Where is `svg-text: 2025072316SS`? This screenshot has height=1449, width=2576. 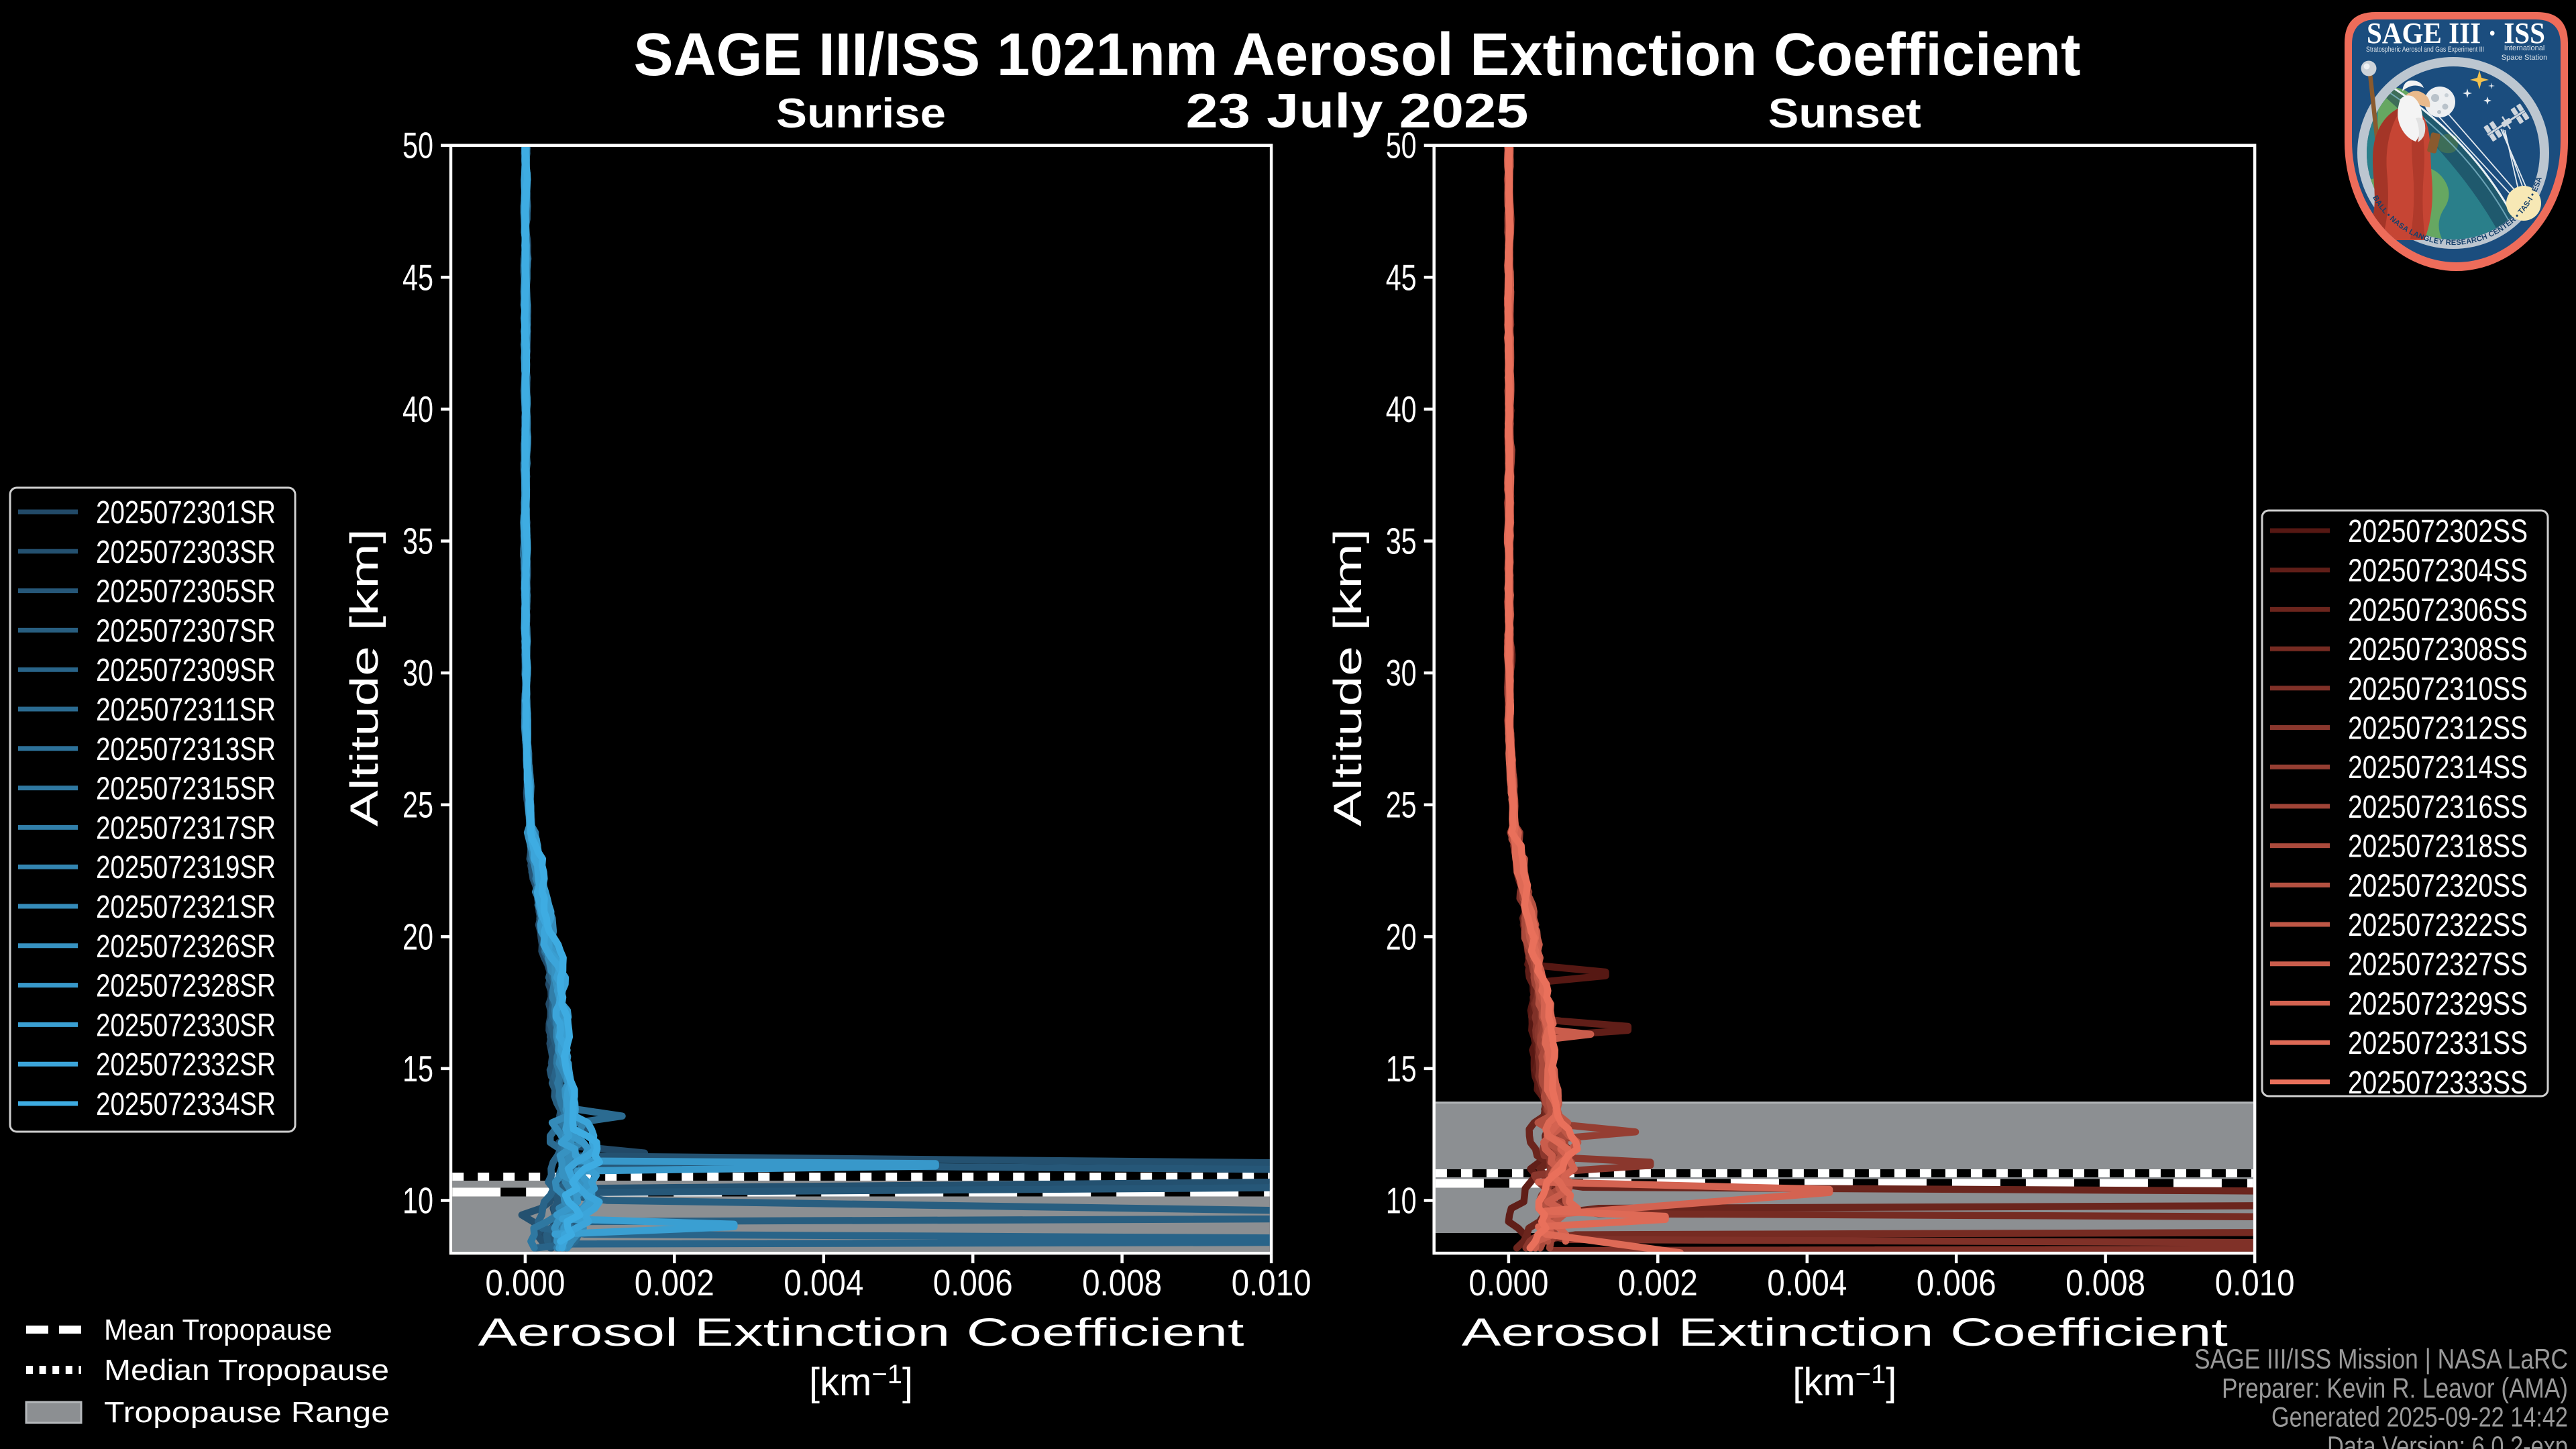 svg-text: 2025072316SS is located at coordinates (2438, 807).